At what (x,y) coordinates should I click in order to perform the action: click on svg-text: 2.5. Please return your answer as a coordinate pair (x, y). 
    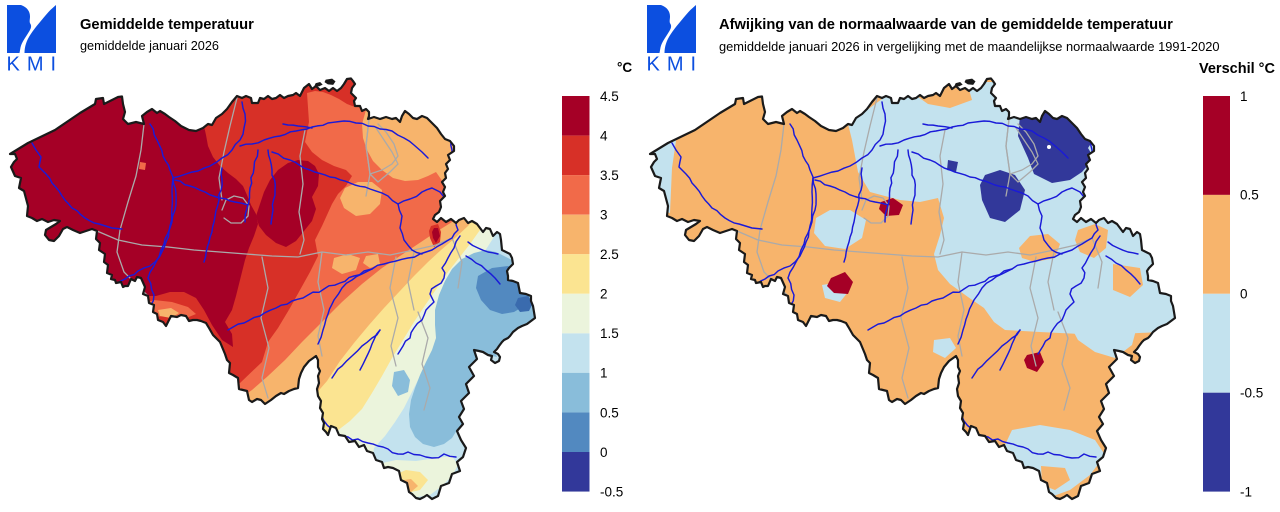
    Looking at the image, I should click on (609, 254).